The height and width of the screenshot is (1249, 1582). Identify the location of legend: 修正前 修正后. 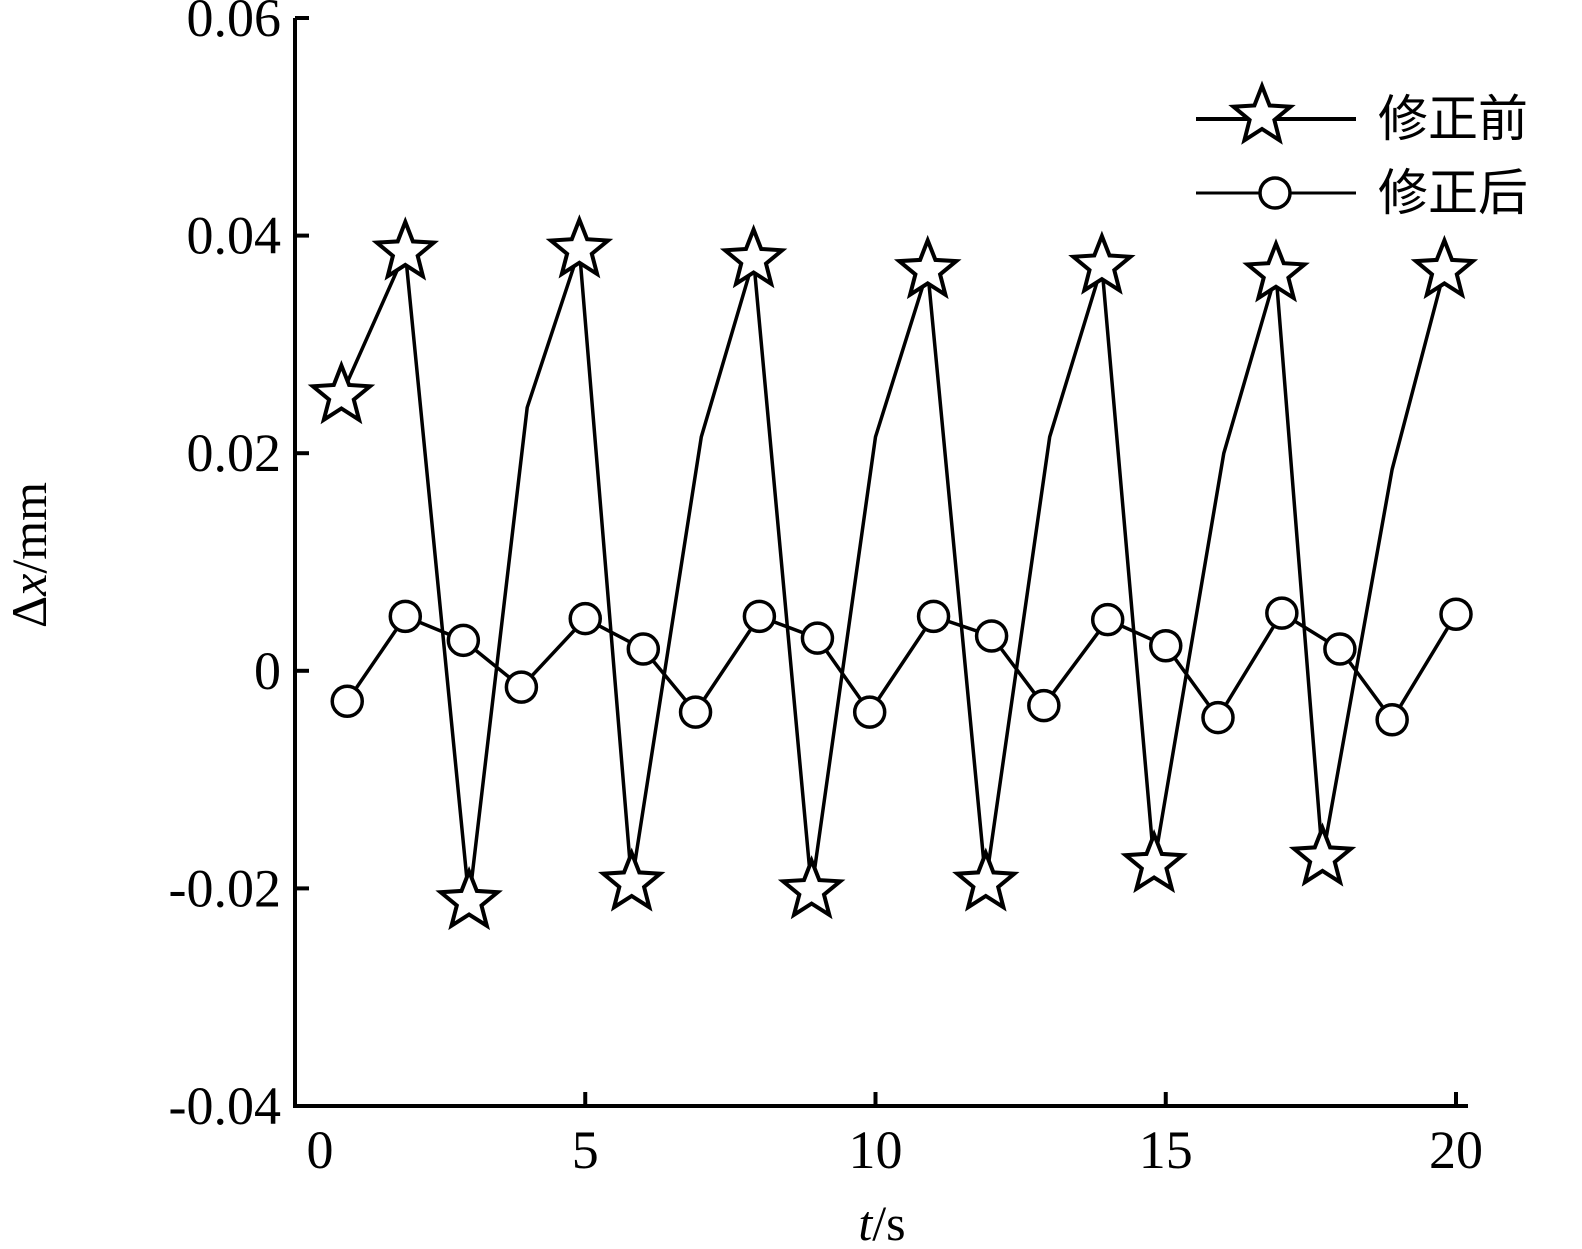
(1362, 151).